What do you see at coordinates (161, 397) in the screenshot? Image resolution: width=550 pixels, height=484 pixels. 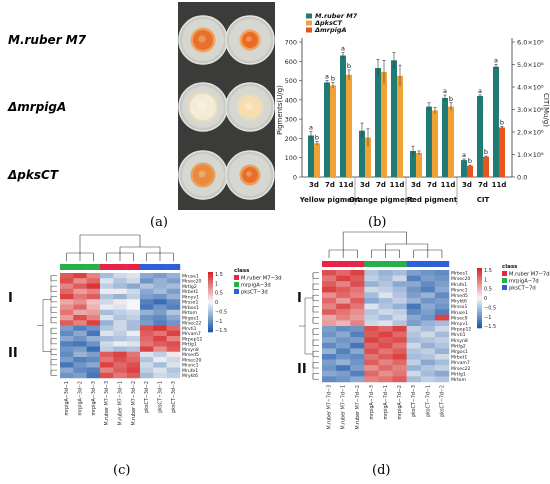 I see `column-label: pksCT−3d−1` at bounding box center [161, 397].